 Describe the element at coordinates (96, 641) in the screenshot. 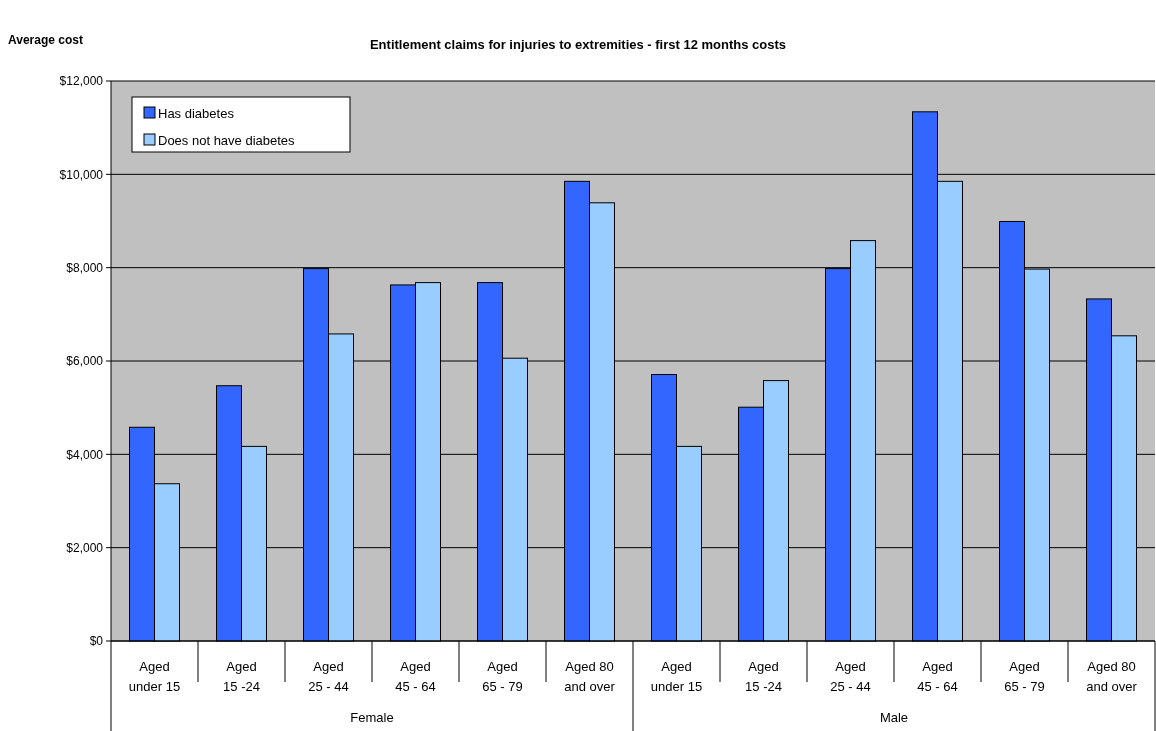

I see `y-tick-label: $0` at that location.